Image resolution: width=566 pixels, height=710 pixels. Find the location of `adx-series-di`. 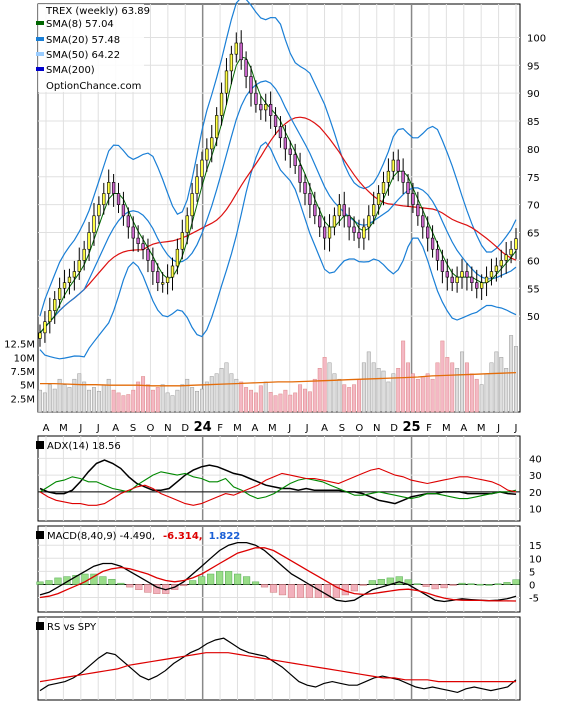

adx-series-di is located at coordinates (278, 485).